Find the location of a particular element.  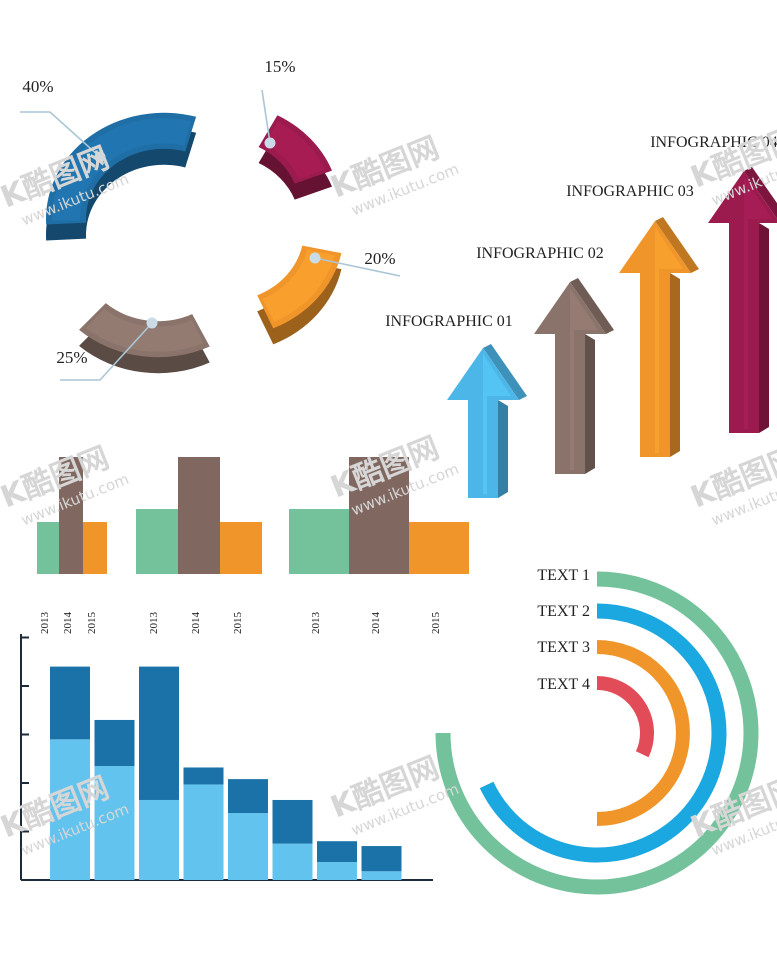

donut-slice-label: 25% is located at coordinates (71, 357).